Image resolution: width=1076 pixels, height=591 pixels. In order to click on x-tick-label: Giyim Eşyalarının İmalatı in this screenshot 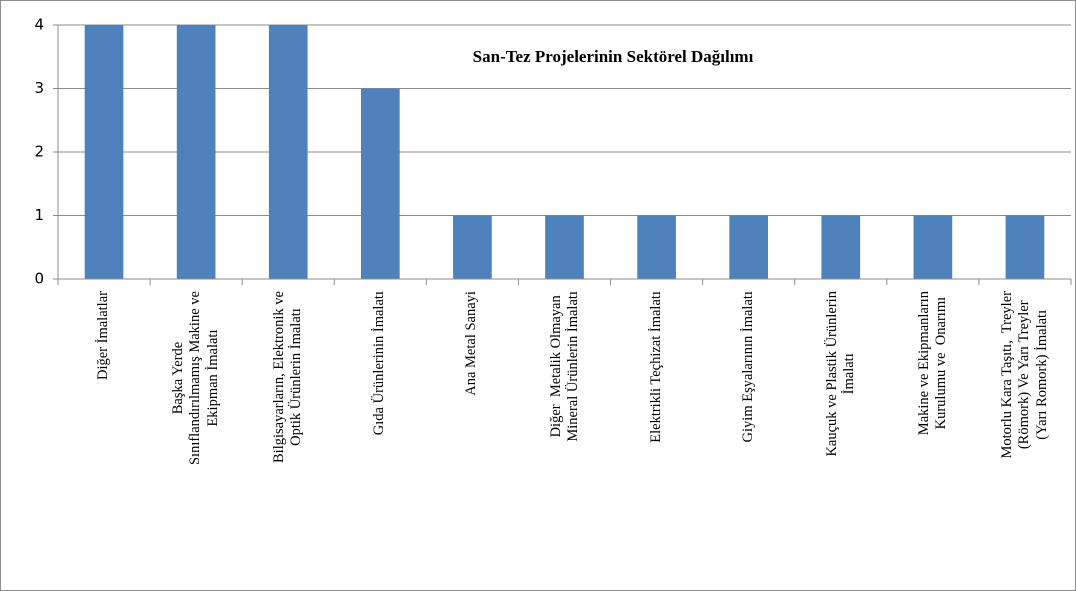, I will do `click(747, 366)`.